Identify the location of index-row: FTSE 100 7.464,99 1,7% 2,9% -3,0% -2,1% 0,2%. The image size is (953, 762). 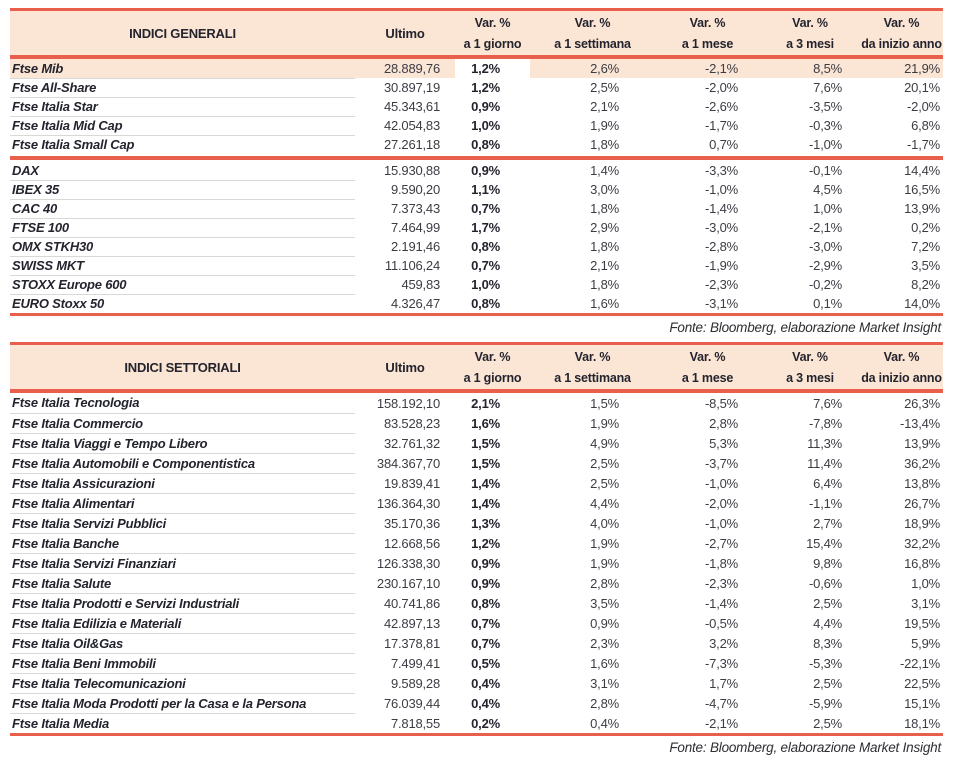
(476, 228).